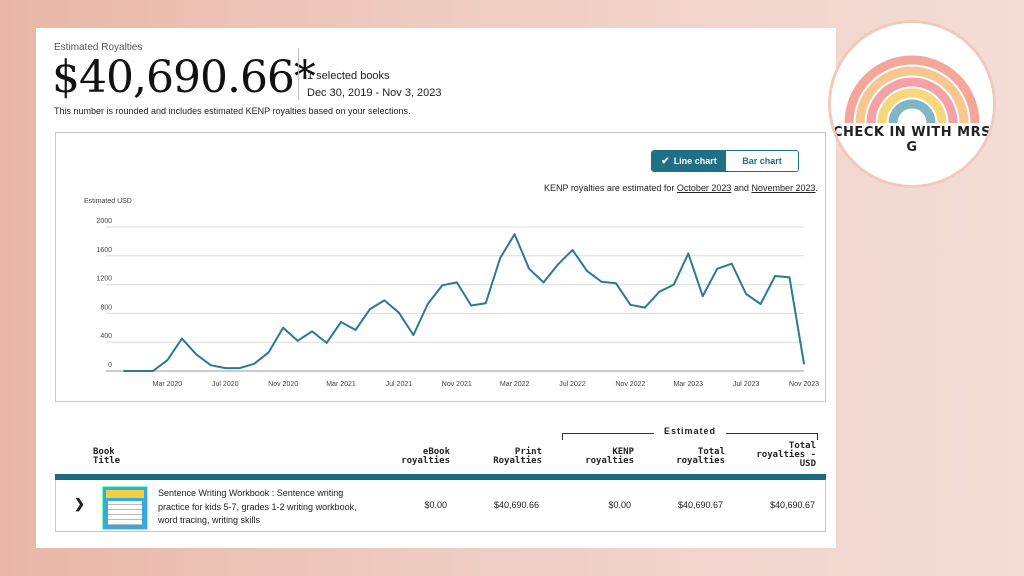 Image resolution: width=1024 pixels, height=576 pixels. Describe the element at coordinates (425, 456) in the screenshot. I see `col-header-ebook-royalties: eBook royalties` at that location.